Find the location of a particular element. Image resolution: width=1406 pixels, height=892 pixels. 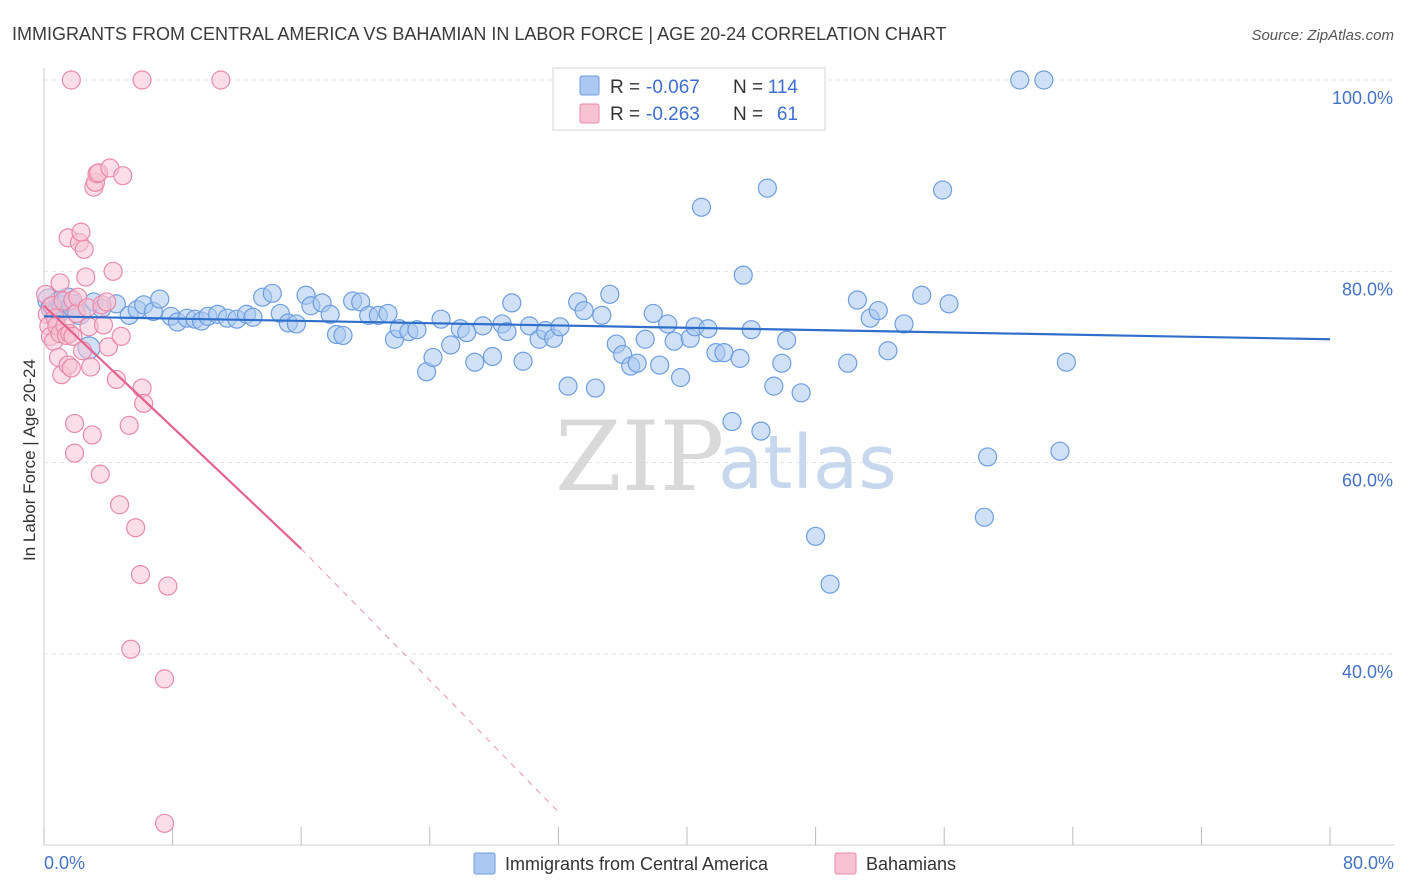

series-legend-swatch-blue is located at coordinates (484, 863).